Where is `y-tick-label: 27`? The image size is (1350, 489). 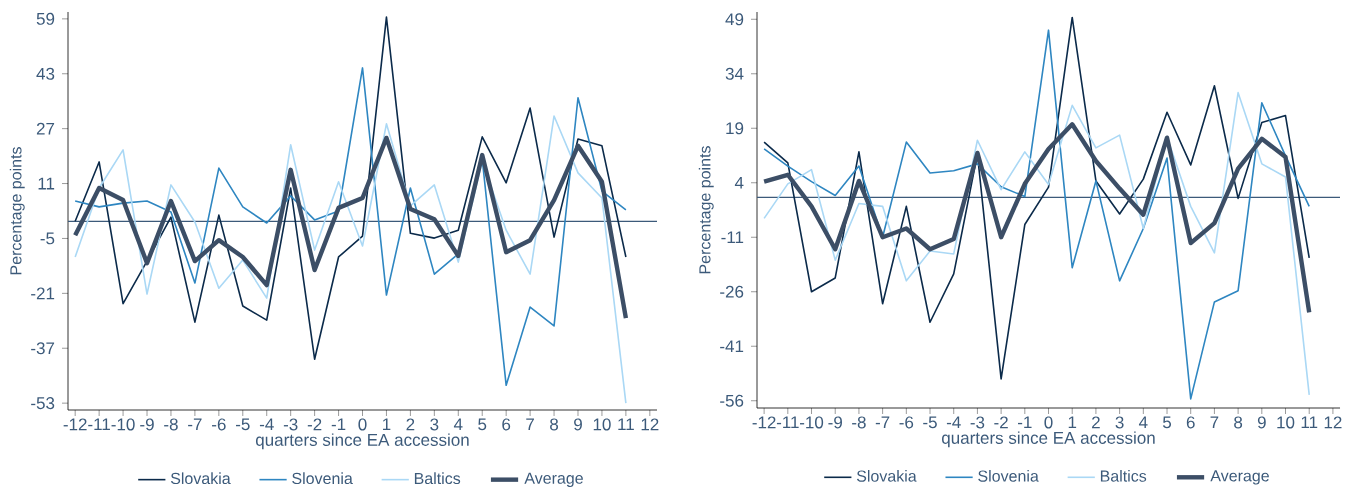 y-tick-label: 27 is located at coordinates (45, 128).